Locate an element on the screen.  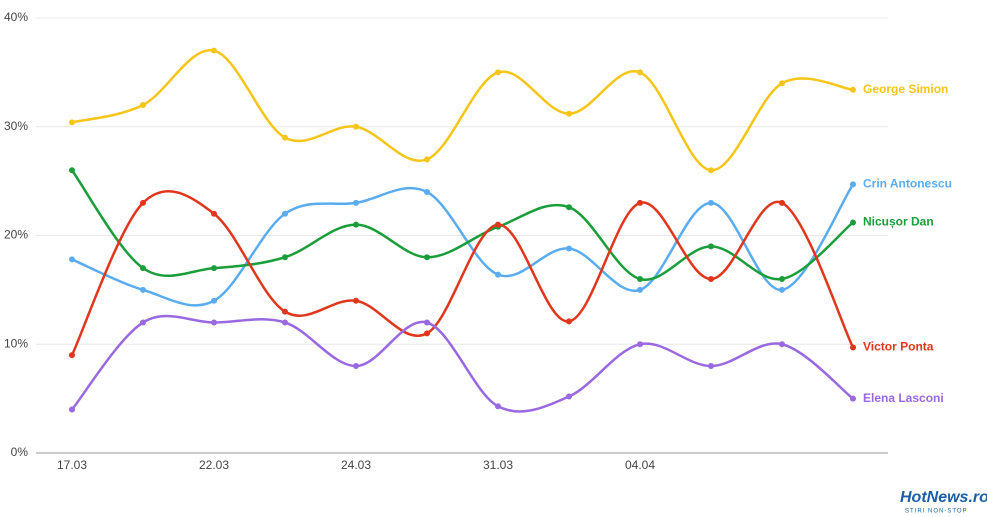
logo: HotNews.ro is located at coordinates (943, 497).